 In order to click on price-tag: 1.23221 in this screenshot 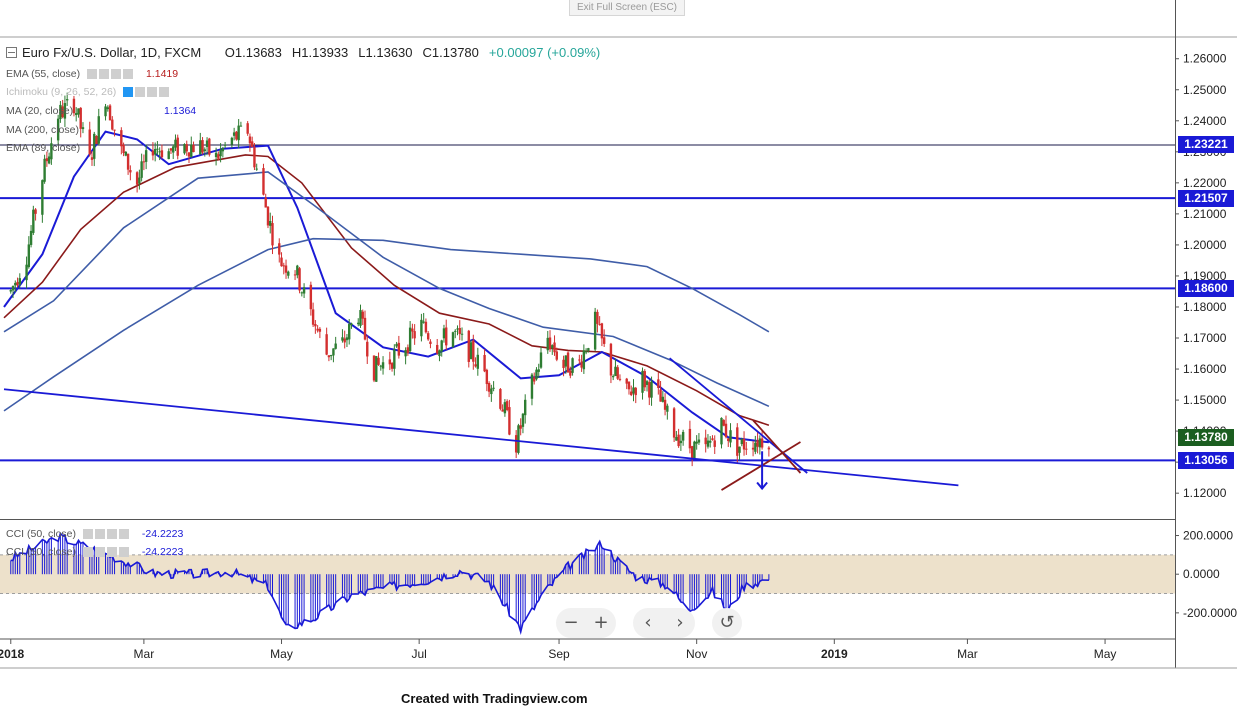, I will do `click(1206, 145)`.